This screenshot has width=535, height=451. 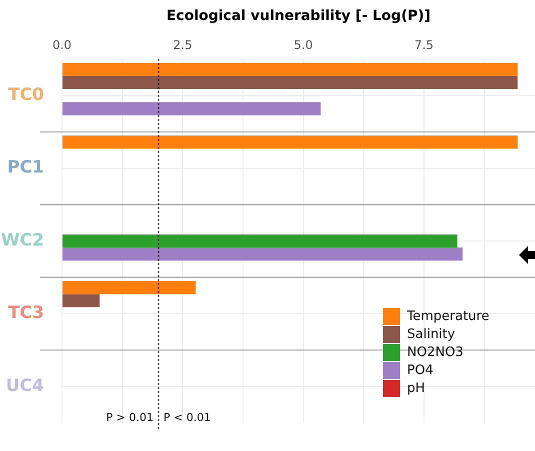 What do you see at coordinates (26, 313) in the screenshot?
I see `y-tick-label: TC3` at bounding box center [26, 313].